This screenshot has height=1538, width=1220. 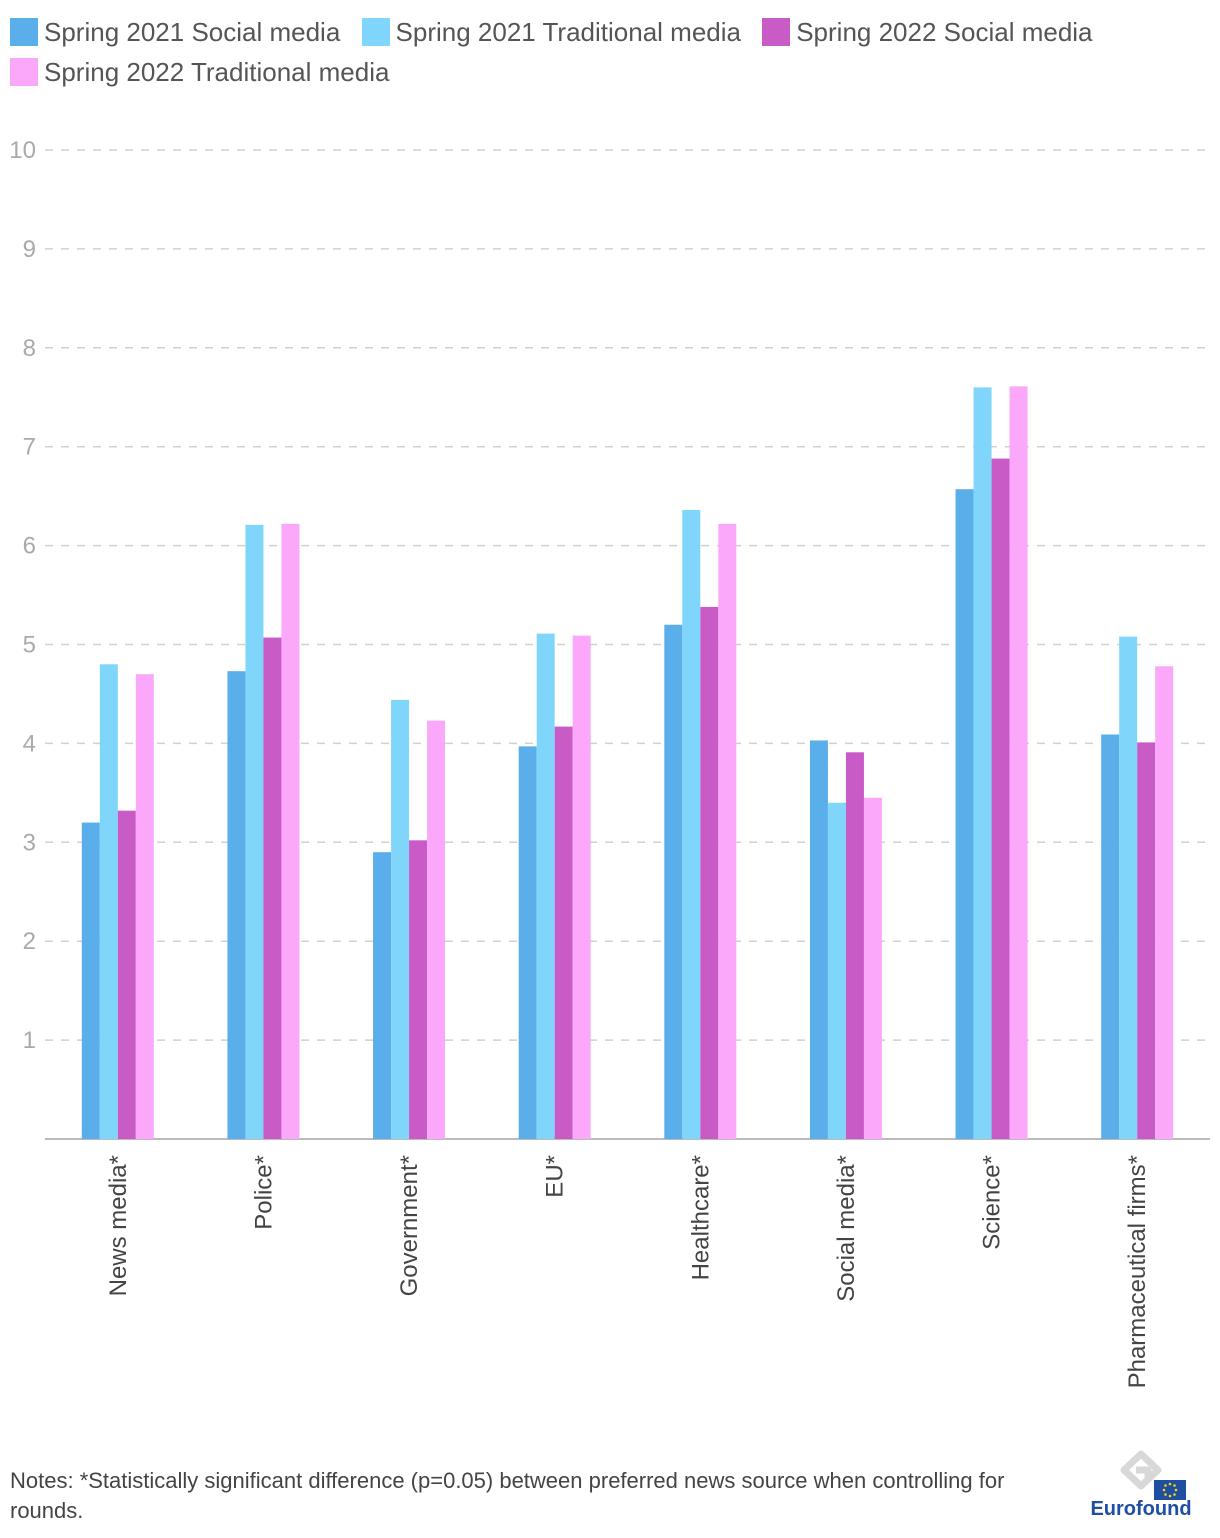 What do you see at coordinates (992, 1202) in the screenshot?
I see `x-tick-label: Science*` at bounding box center [992, 1202].